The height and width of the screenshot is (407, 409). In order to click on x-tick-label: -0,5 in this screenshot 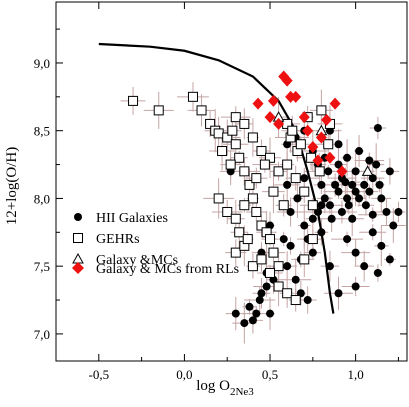, I will do `click(99, 374)`.